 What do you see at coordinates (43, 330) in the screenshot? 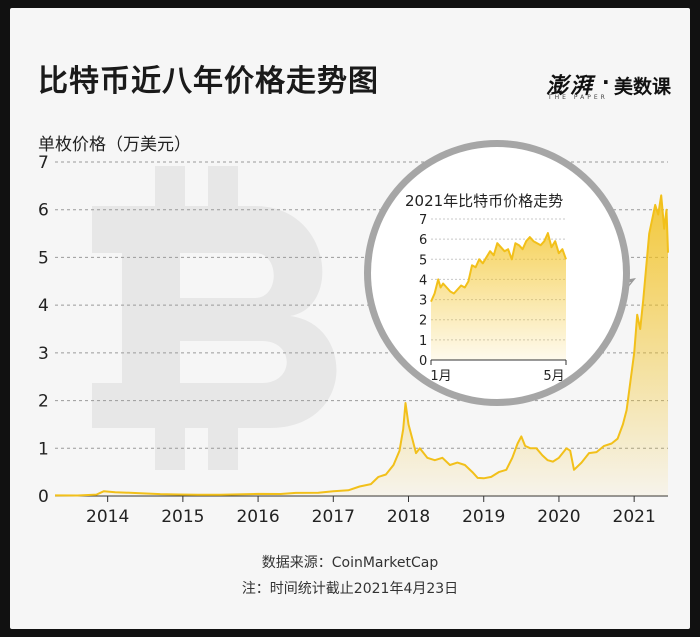
I see `y-axis: 0 1 2 3 4 5 6 7` at bounding box center [43, 330].